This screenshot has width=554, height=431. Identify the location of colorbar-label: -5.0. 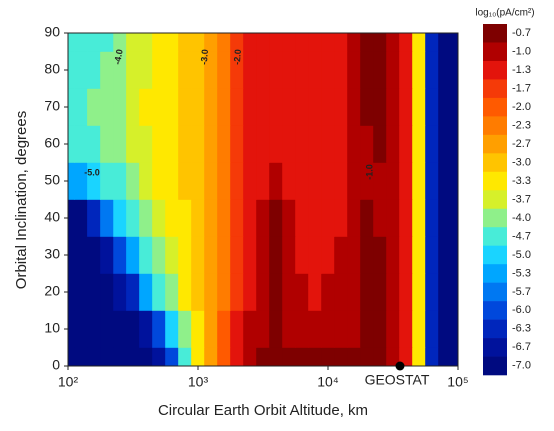
(521, 255).